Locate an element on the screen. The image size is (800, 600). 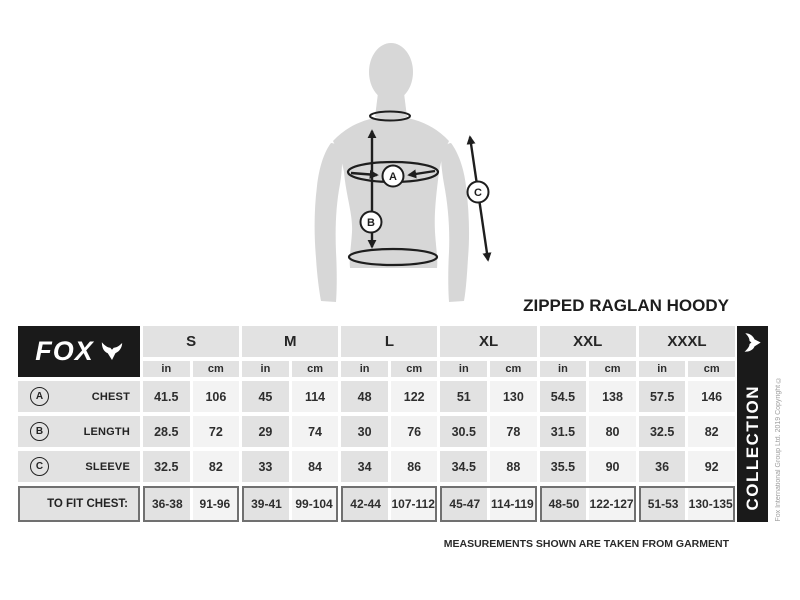
fit-cell-group: 36-38 91-96 is located at coordinates (191, 504).